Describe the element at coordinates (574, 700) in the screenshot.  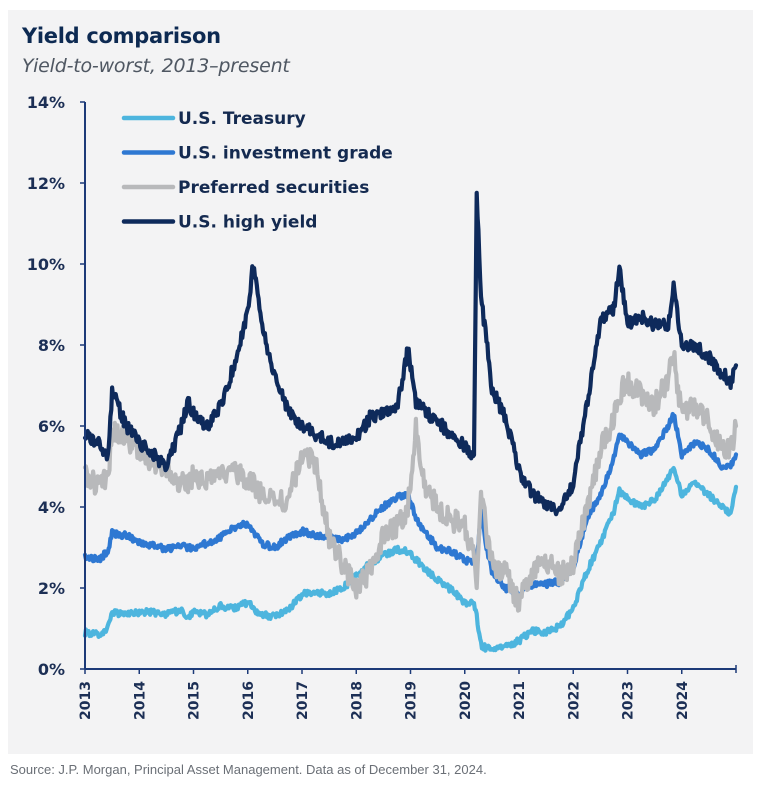
I see `x-tick-label: 2022` at that location.